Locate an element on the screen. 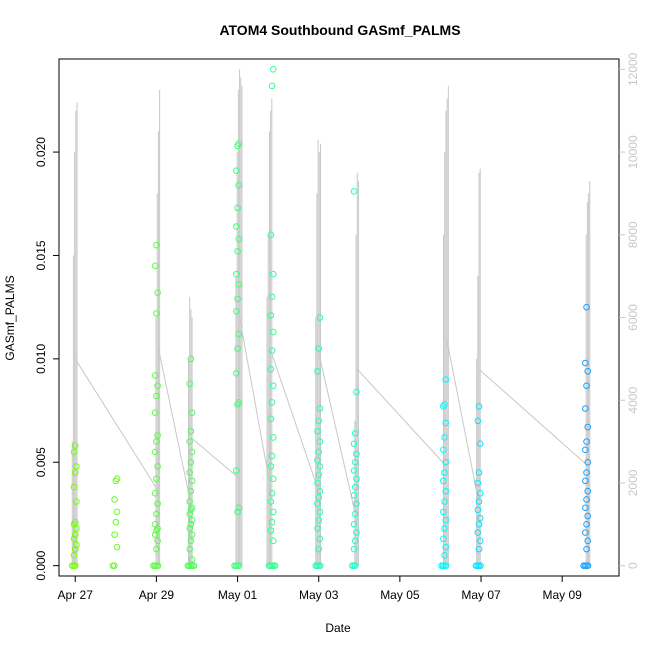 This screenshot has height=650, width=650. y-tick-label: 0.020 is located at coordinates (41, 152).